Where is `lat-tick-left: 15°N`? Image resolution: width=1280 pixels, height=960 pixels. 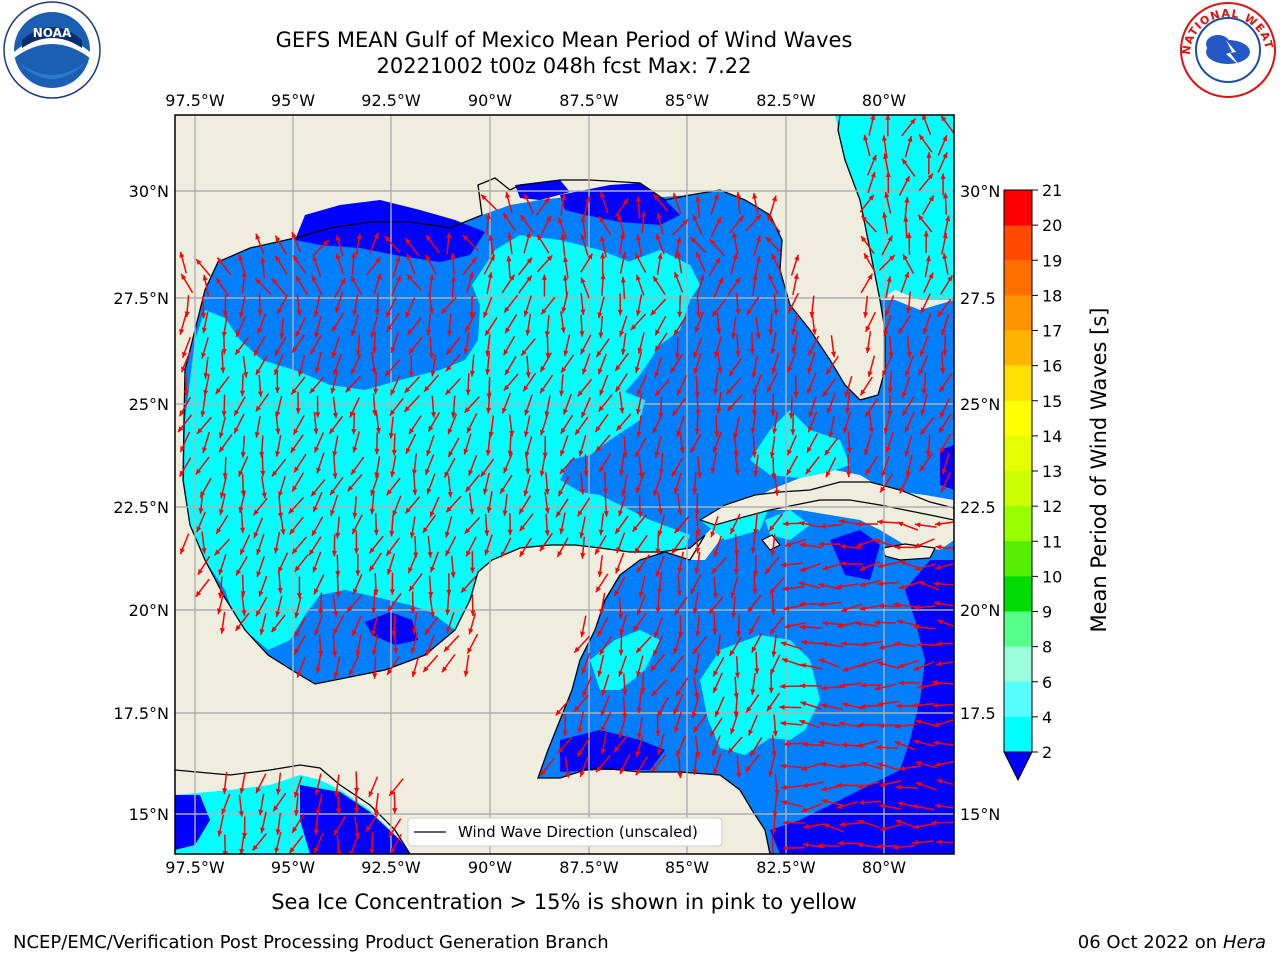 lat-tick-left: 15°N is located at coordinates (149, 814).